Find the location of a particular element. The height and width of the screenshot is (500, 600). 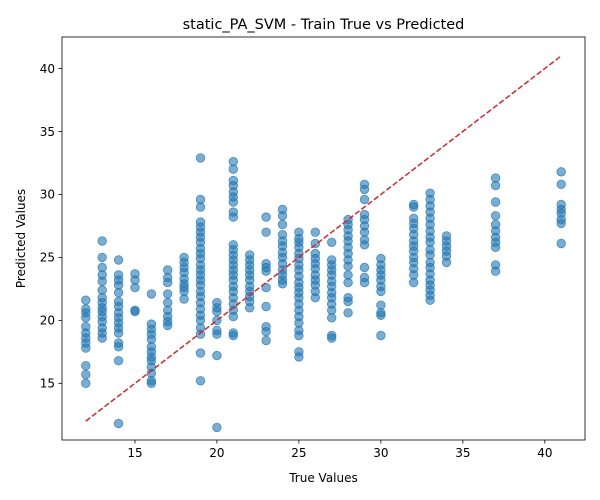

x-axis-ticks: 15 20 25 30 35 40 is located at coordinates (339, 450).